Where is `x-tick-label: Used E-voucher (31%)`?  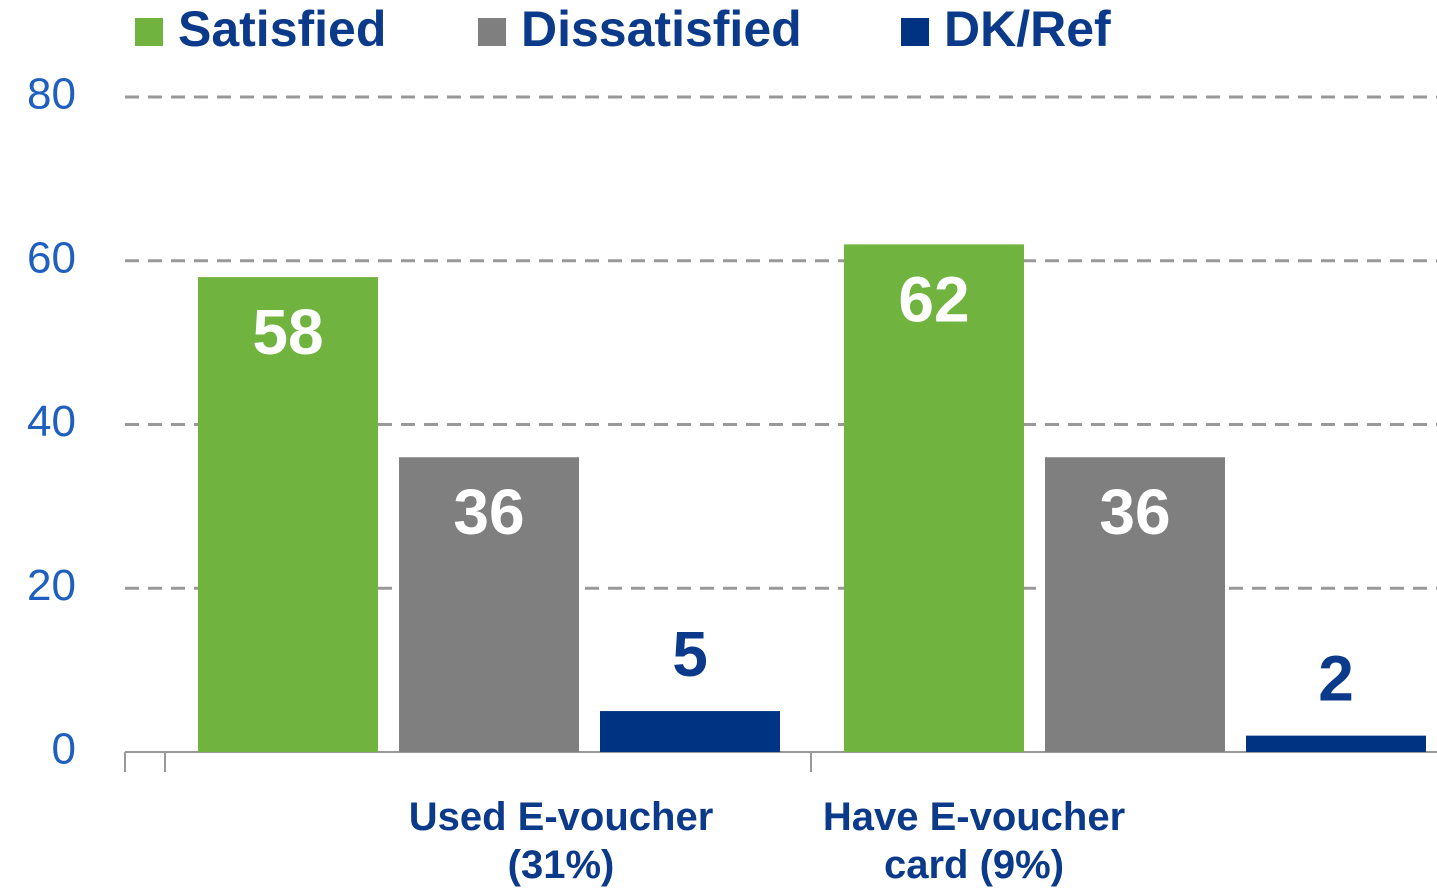 x-tick-label: Used E-voucher (31%) is located at coordinates (561, 841).